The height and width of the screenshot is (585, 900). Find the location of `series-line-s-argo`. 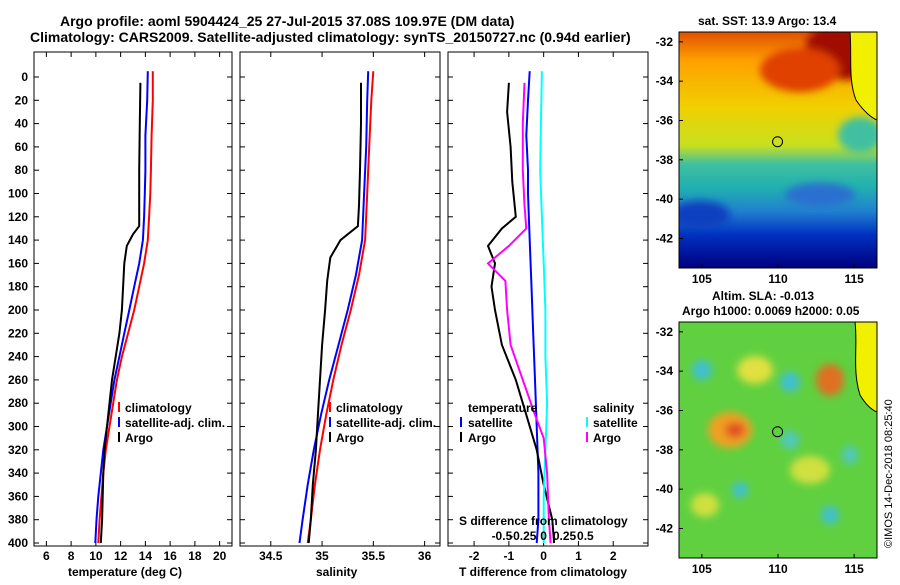

series-line-s-argo is located at coordinates (519, 313).